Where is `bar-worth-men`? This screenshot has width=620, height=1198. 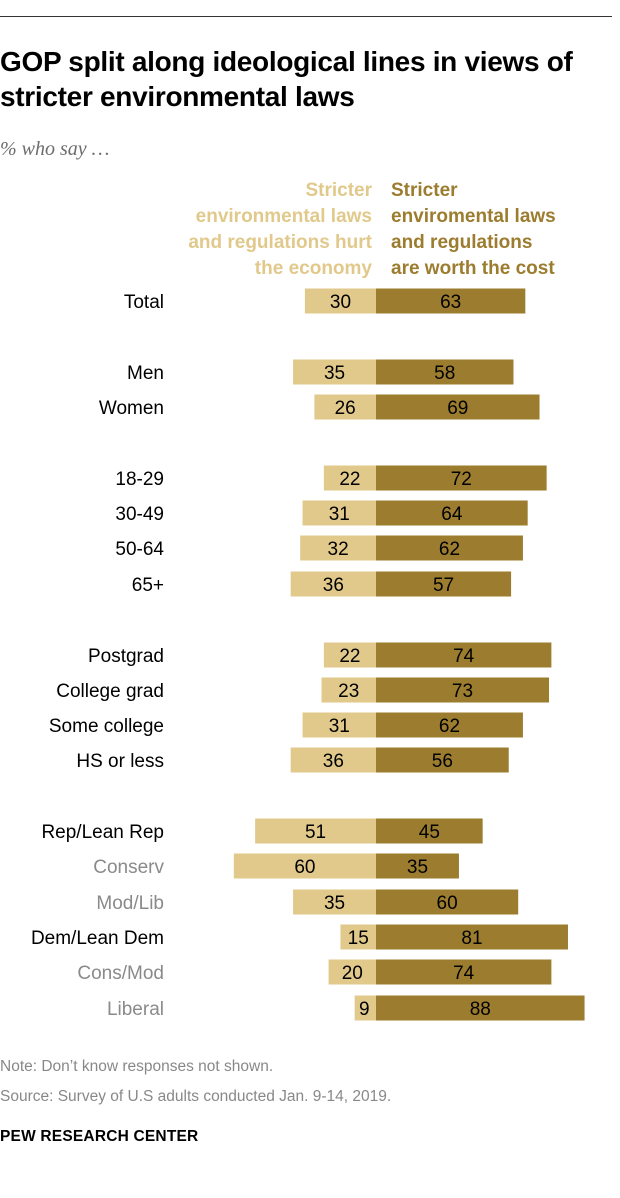
bar-worth-men is located at coordinates (445, 372).